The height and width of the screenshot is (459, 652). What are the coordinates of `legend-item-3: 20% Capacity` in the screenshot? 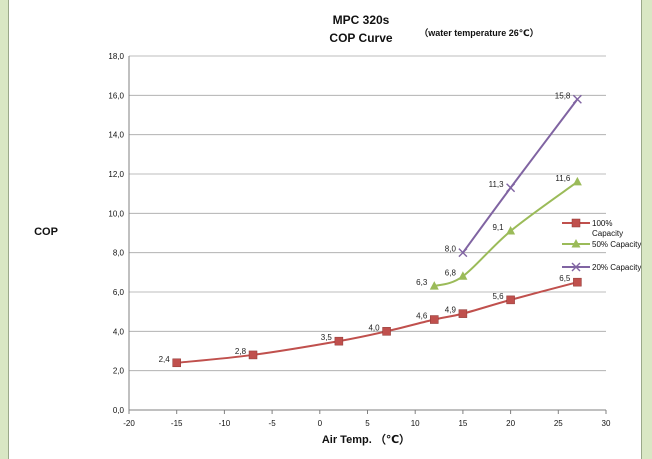 It's located at (601, 267).